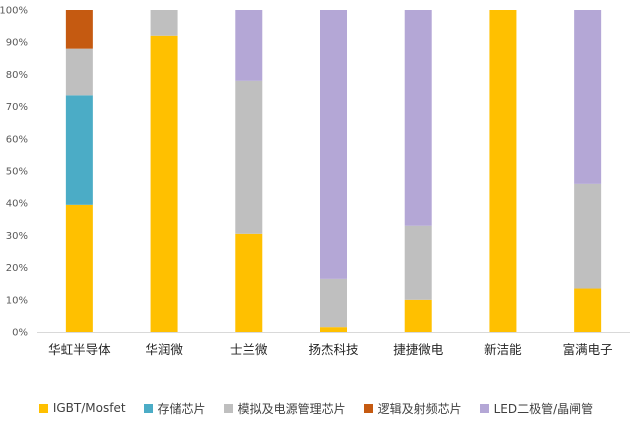  Describe the element at coordinates (503, 349) in the screenshot. I see `x-category-label: 新洁能` at that location.